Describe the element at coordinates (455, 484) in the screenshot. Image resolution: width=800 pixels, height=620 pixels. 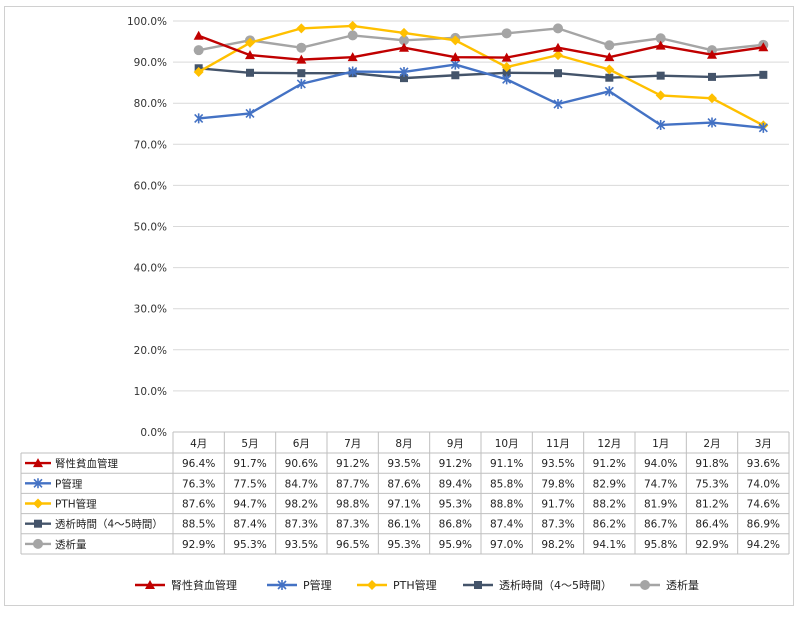
I see `data-label: 89.4%` at that location.